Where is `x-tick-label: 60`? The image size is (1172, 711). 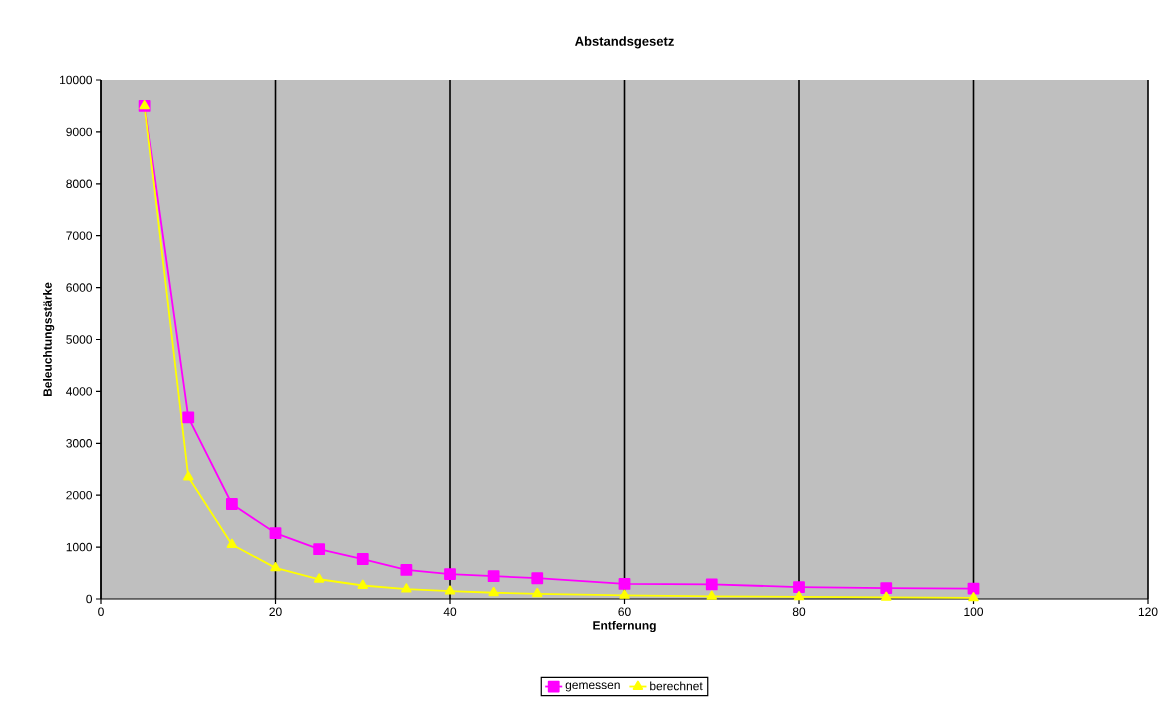
x-tick-label: 60 is located at coordinates (624, 612).